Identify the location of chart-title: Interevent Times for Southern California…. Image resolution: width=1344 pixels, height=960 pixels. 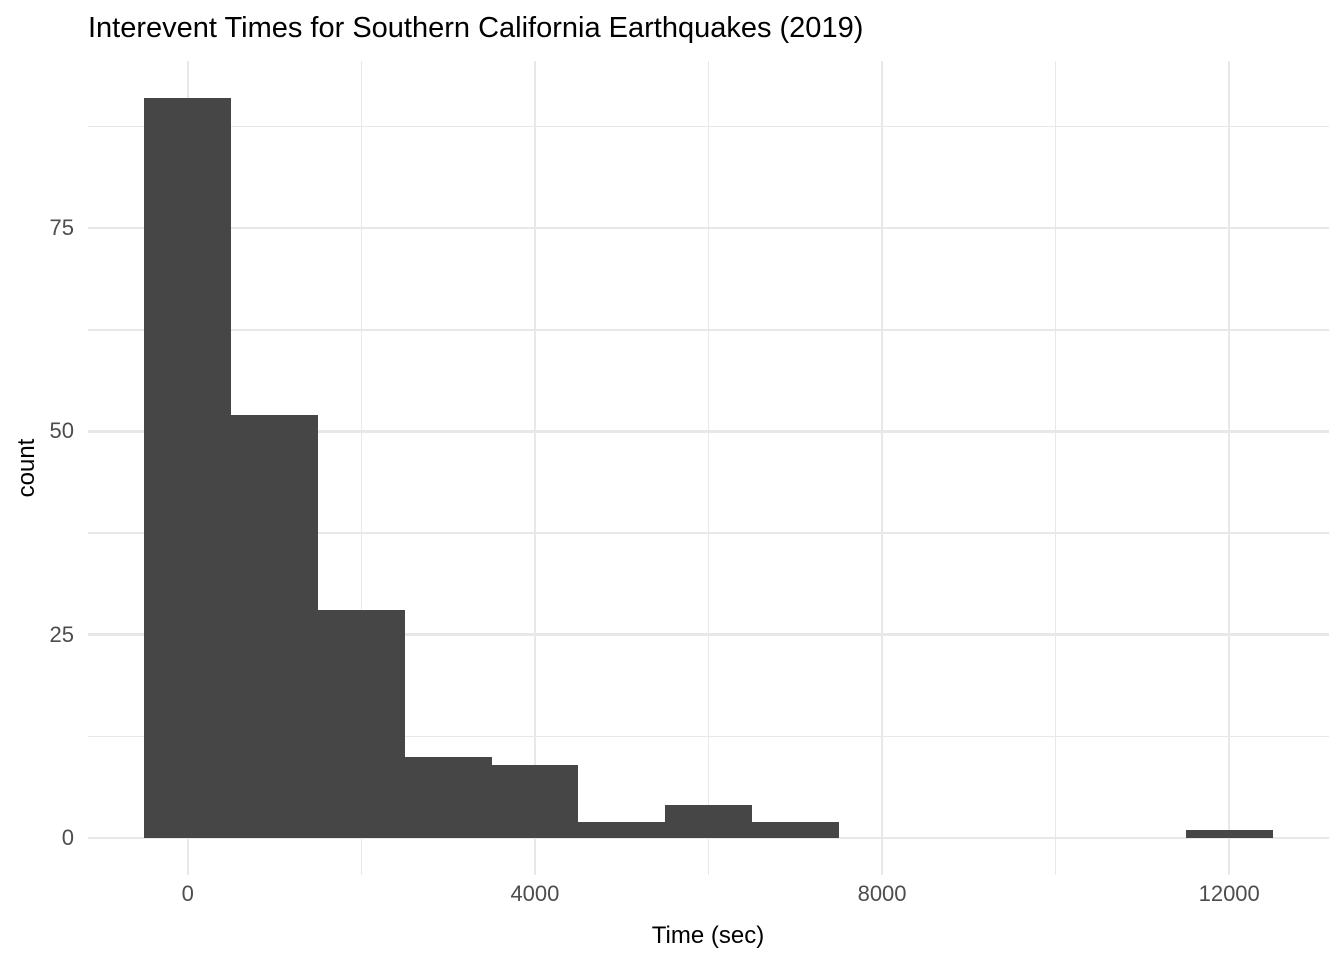
(476, 28).